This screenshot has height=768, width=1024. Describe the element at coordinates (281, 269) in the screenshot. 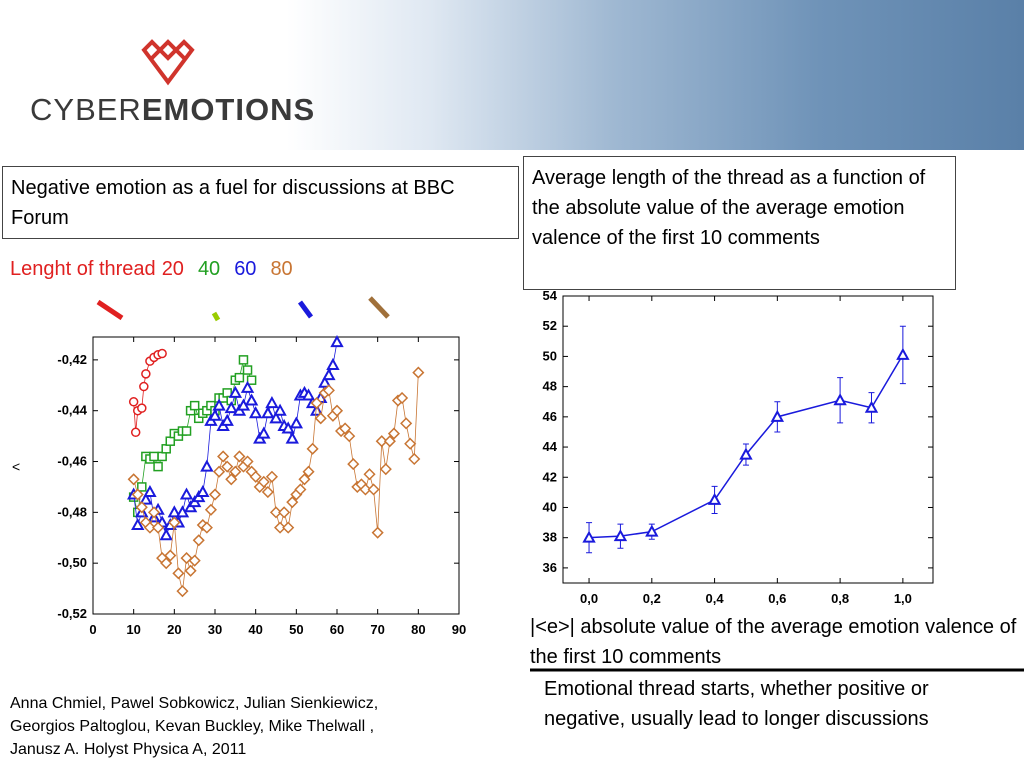

I see `legend-entry: 80` at that location.